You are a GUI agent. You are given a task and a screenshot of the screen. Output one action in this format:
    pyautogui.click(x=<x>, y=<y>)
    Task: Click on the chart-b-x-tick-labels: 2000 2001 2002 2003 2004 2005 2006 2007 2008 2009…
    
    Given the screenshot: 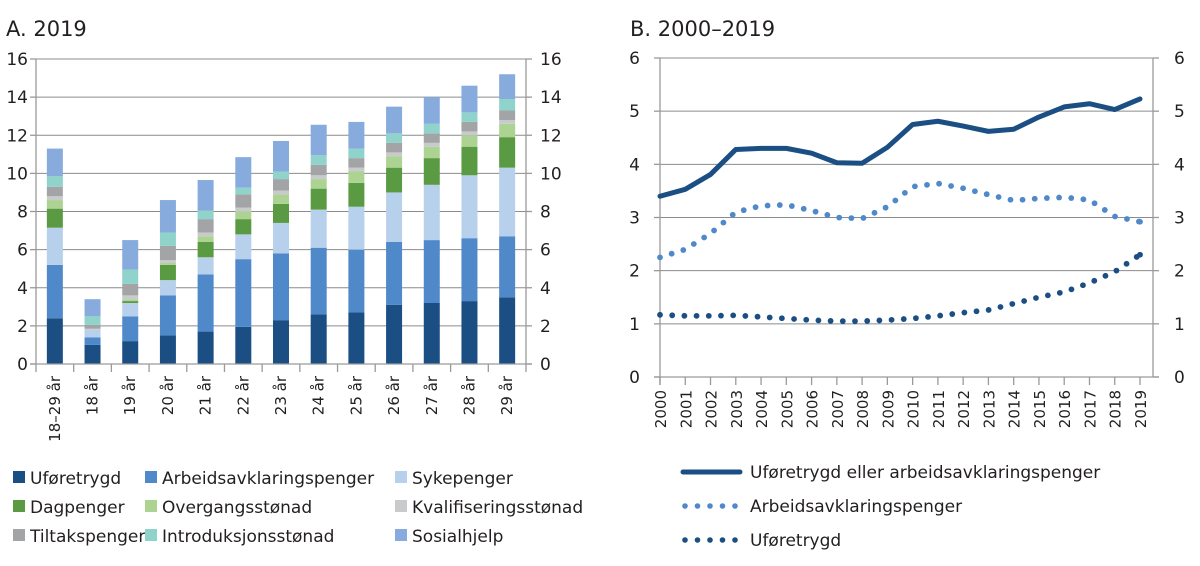 What is the action you would take?
    pyautogui.click(x=901, y=409)
    